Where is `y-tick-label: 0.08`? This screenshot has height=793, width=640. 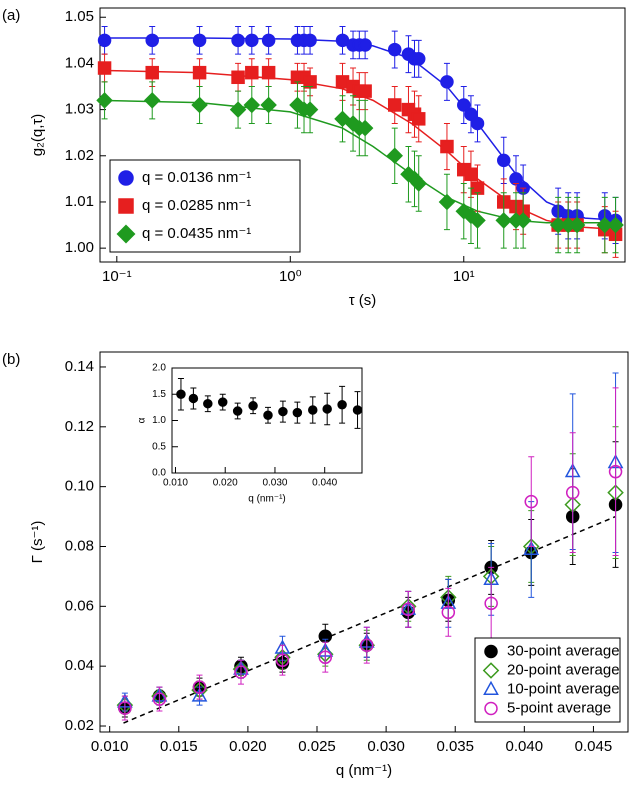
y-tick-label: 0.08 is located at coordinates (79, 545).